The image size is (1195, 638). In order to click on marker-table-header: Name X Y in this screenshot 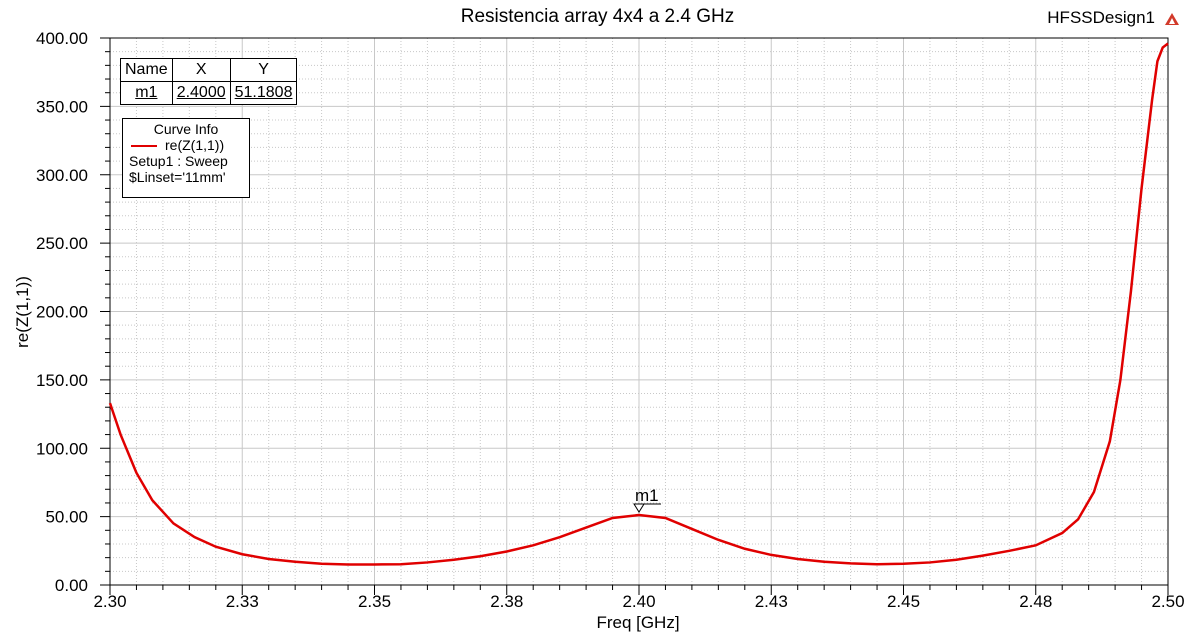, I will do `click(209, 70)`.